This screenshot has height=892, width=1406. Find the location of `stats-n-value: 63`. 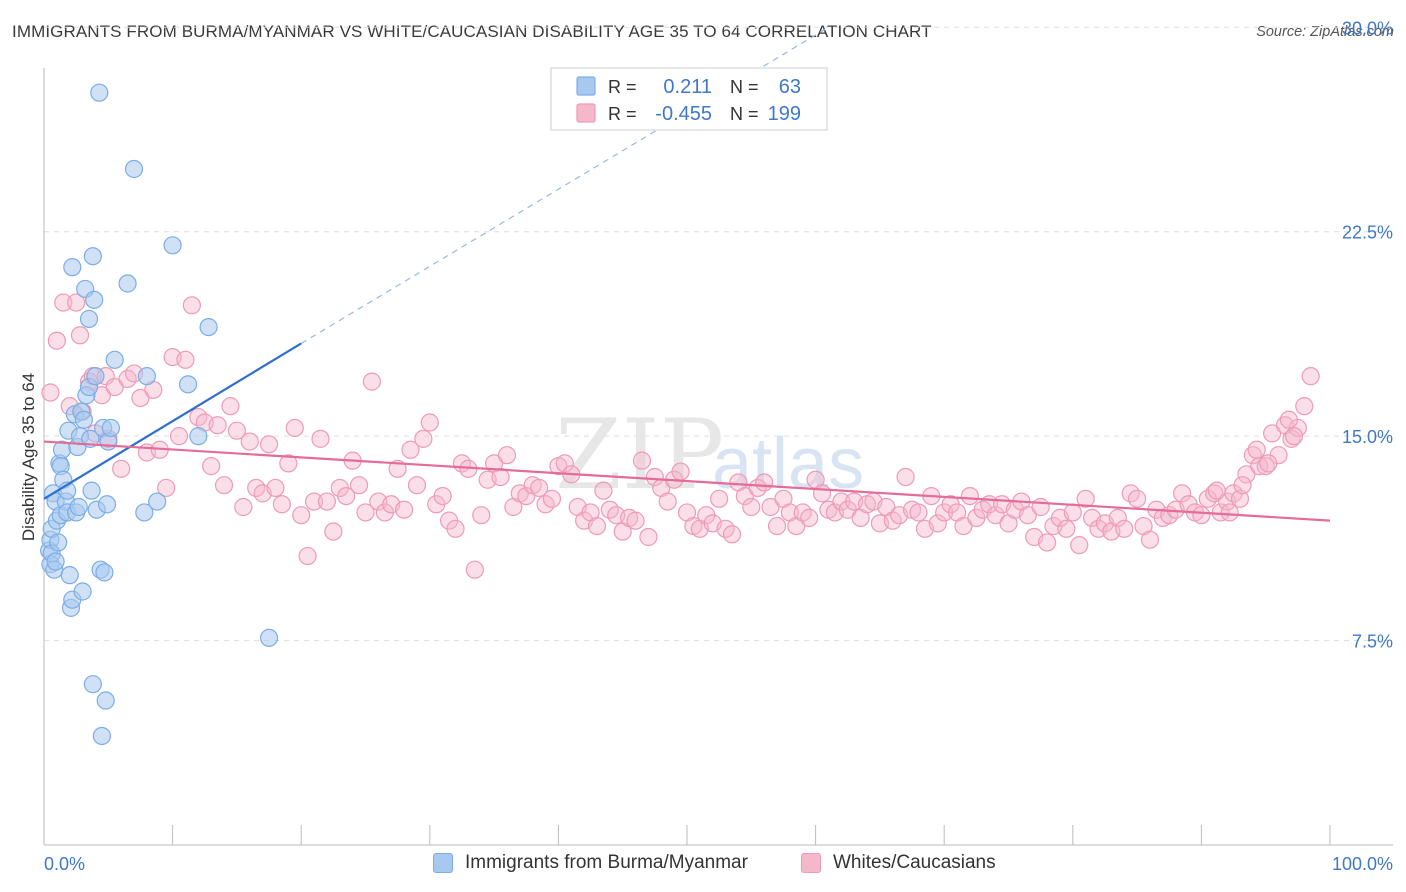

stats-n-value: 63 is located at coordinates (790, 87).